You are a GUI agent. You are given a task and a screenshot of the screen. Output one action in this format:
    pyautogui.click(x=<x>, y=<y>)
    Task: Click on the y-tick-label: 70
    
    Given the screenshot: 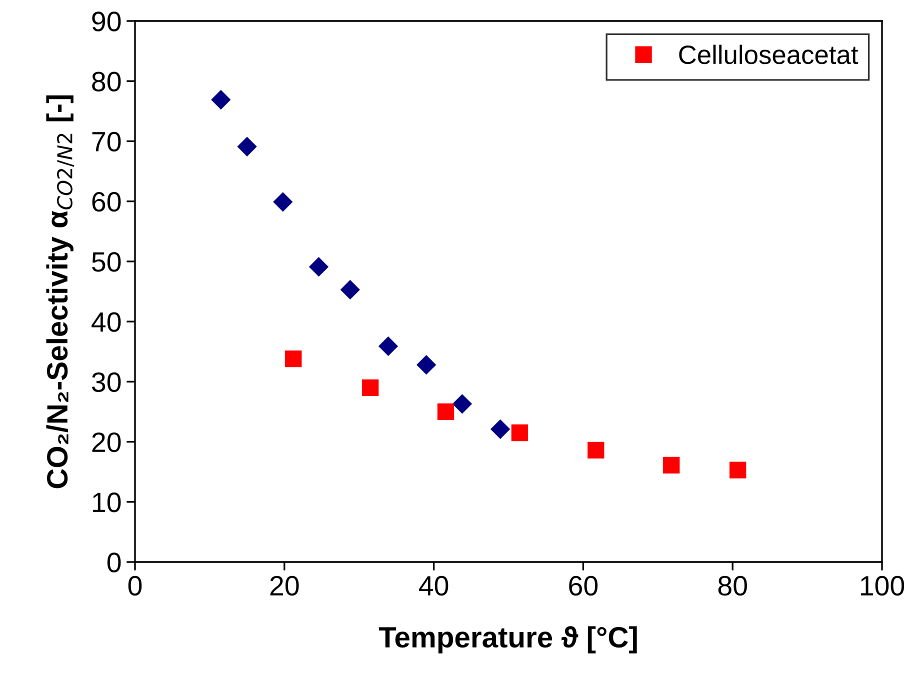 What is the action you would take?
    pyautogui.click(x=106, y=142)
    